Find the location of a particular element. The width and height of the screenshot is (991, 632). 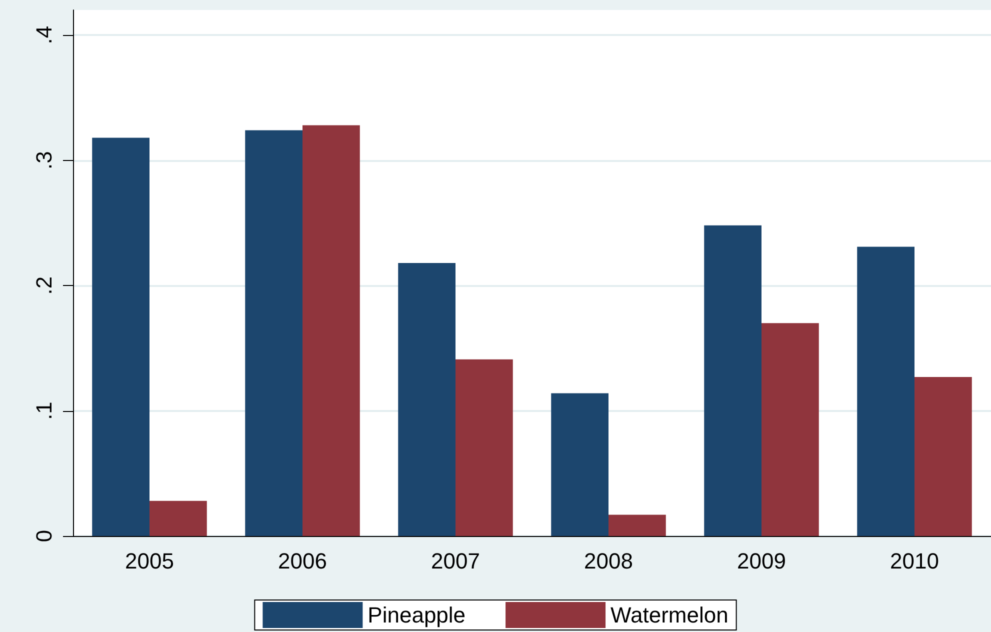

x-tick-label: 2009 is located at coordinates (761, 561).